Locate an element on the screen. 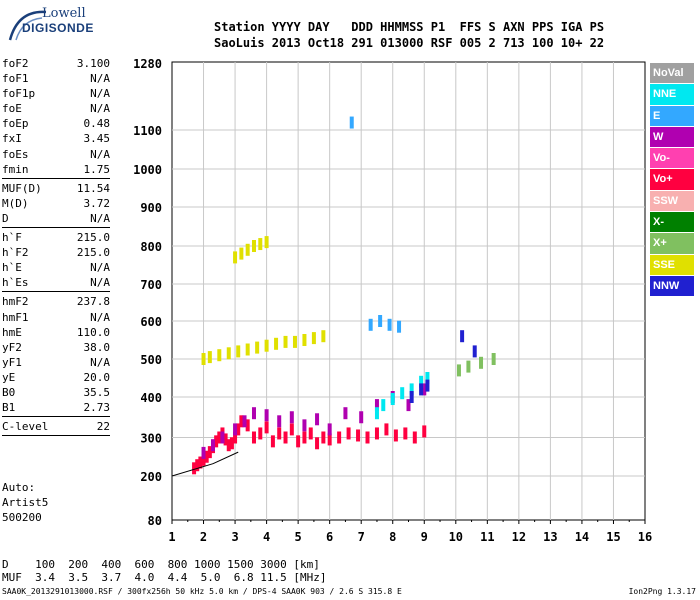 The width and height of the screenshot is (700, 600). parameter-name: fxI is located at coordinates (12, 139).